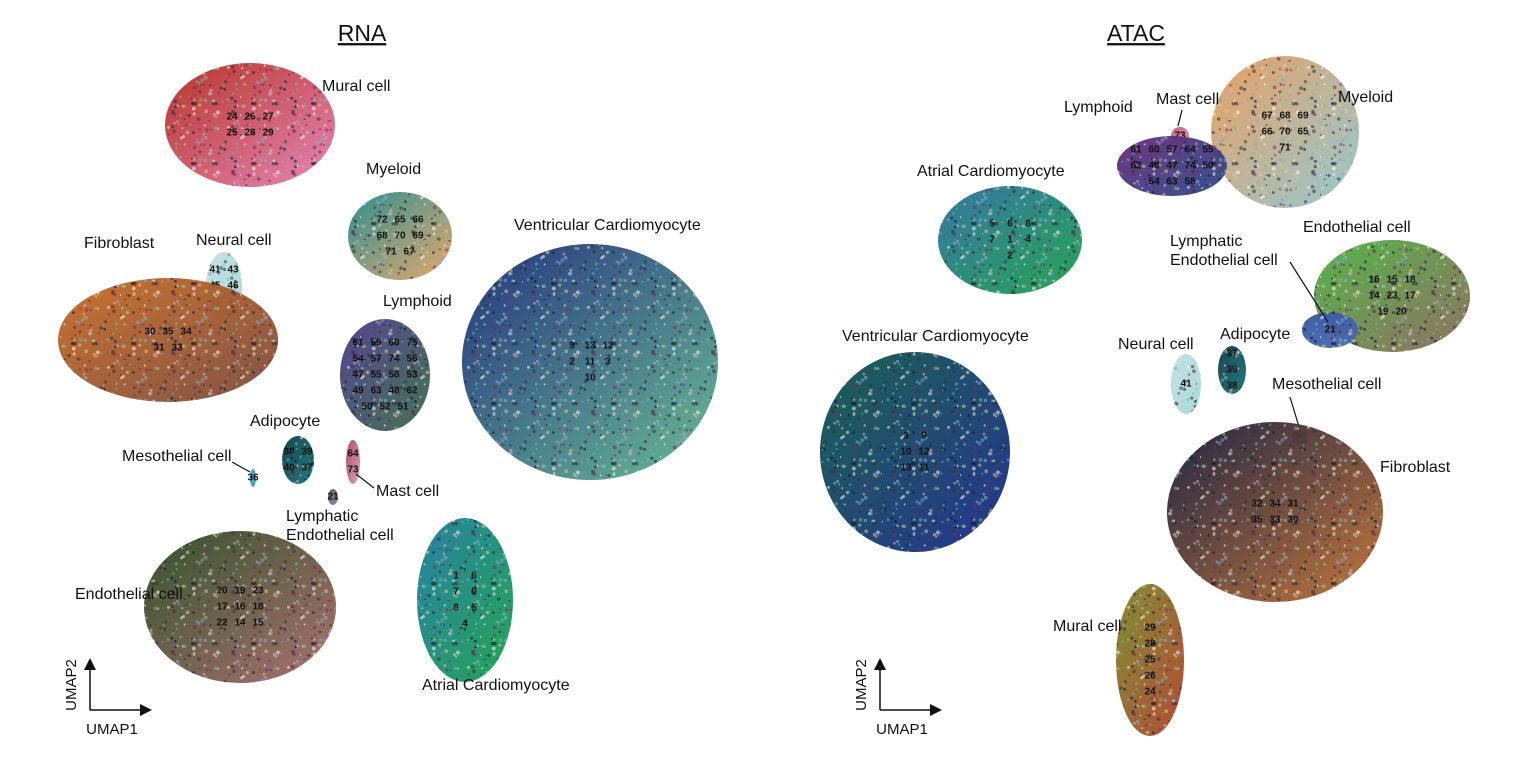  Describe the element at coordinates (1285, 148) in the screenshot. I see `cluster-number: 71` at that location.